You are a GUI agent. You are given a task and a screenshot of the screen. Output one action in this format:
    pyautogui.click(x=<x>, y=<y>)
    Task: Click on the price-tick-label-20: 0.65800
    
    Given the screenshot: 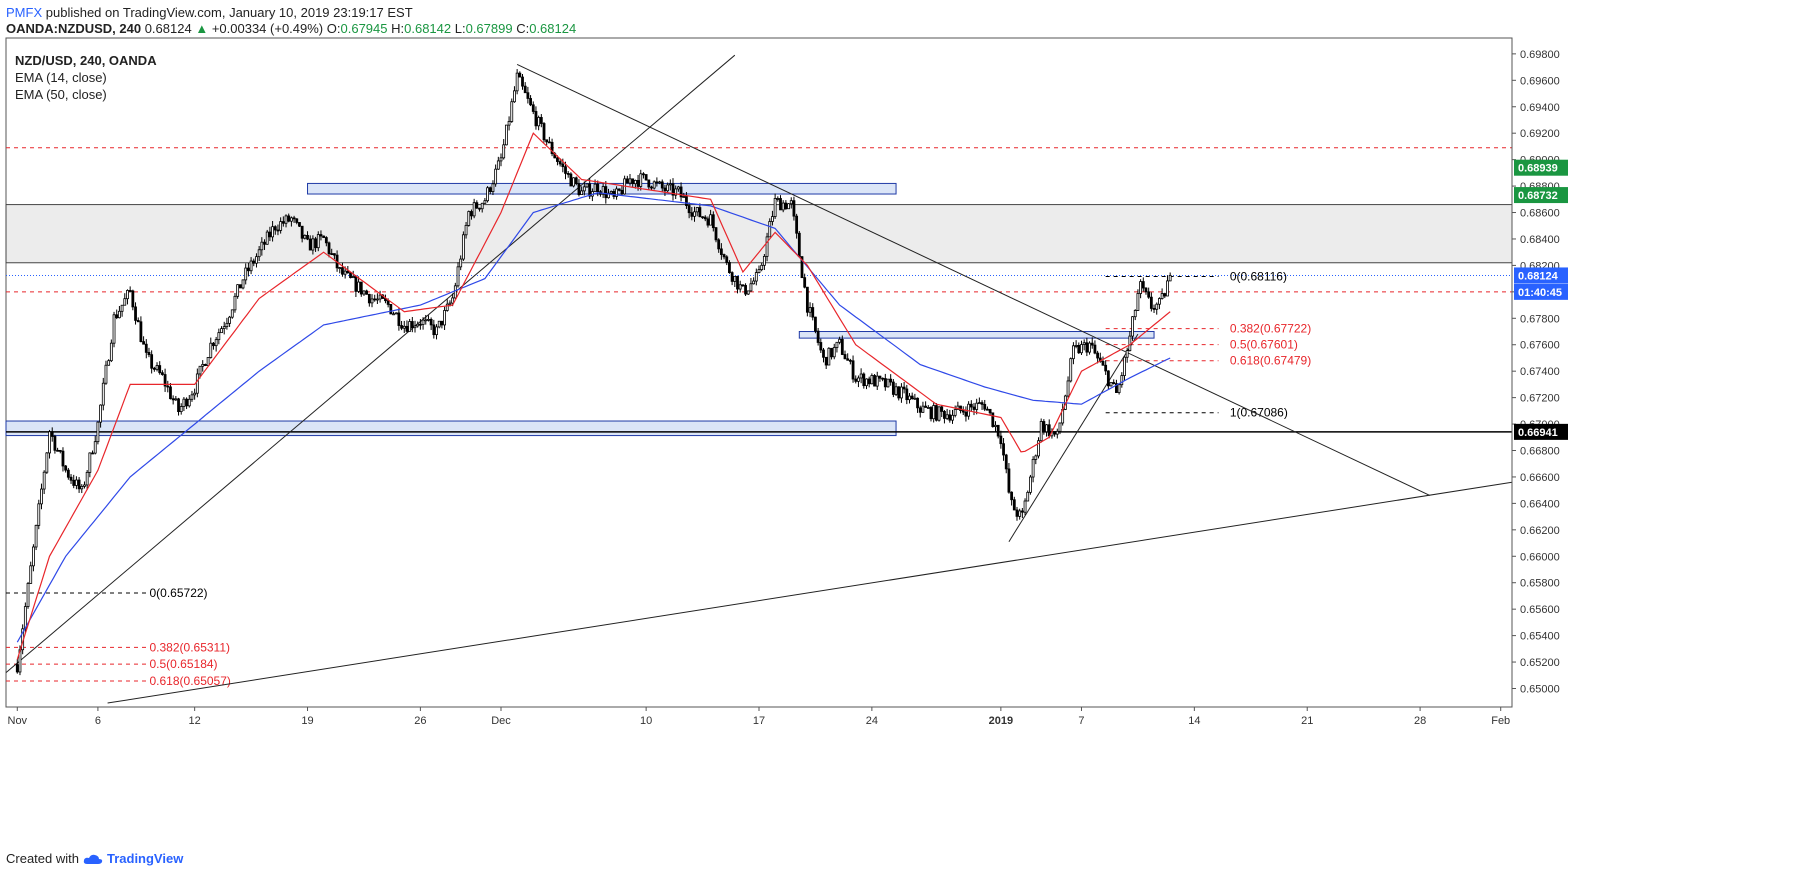 What is the action you would take?
    pyautogui.click(x=1540, y=584)
    